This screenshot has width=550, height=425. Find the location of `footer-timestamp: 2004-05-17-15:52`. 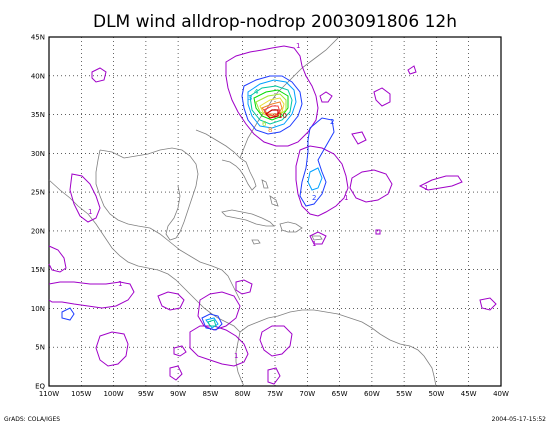

footer-timestamp: 2004-05-17-15:52 is located at coordinates (519, 419).